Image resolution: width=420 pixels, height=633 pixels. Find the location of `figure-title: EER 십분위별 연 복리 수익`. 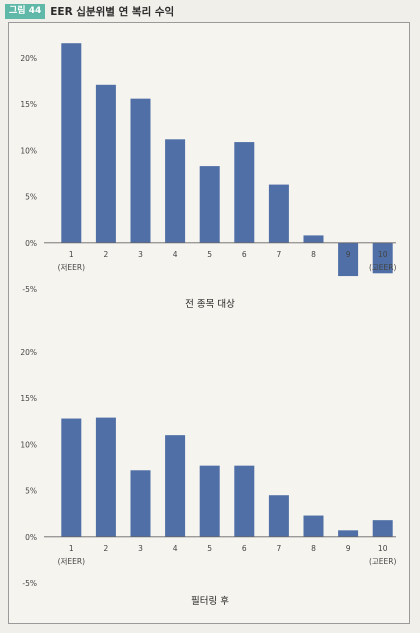

figure-title: EER 십분위별 연 복리 수익 is located at coordinates (112, 11).